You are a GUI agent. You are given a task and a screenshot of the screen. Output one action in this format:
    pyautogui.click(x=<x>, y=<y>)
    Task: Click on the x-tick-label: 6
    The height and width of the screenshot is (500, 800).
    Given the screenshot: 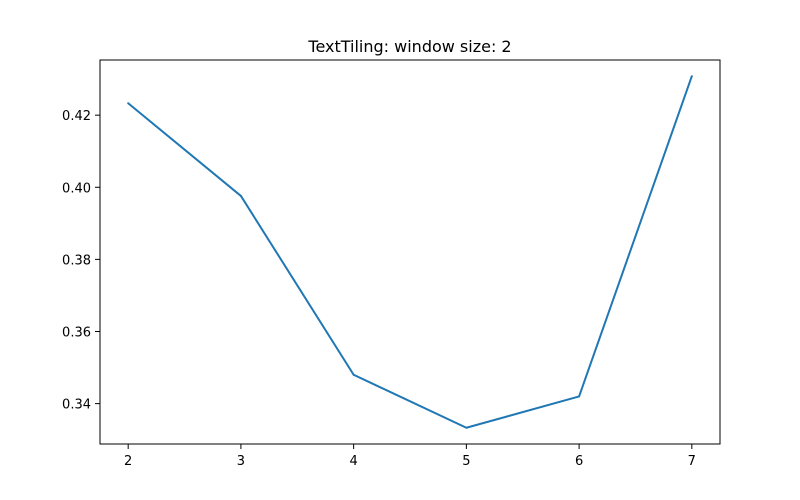 What is the action you would take?
    pyautogui.click(x=579, y=461)
    